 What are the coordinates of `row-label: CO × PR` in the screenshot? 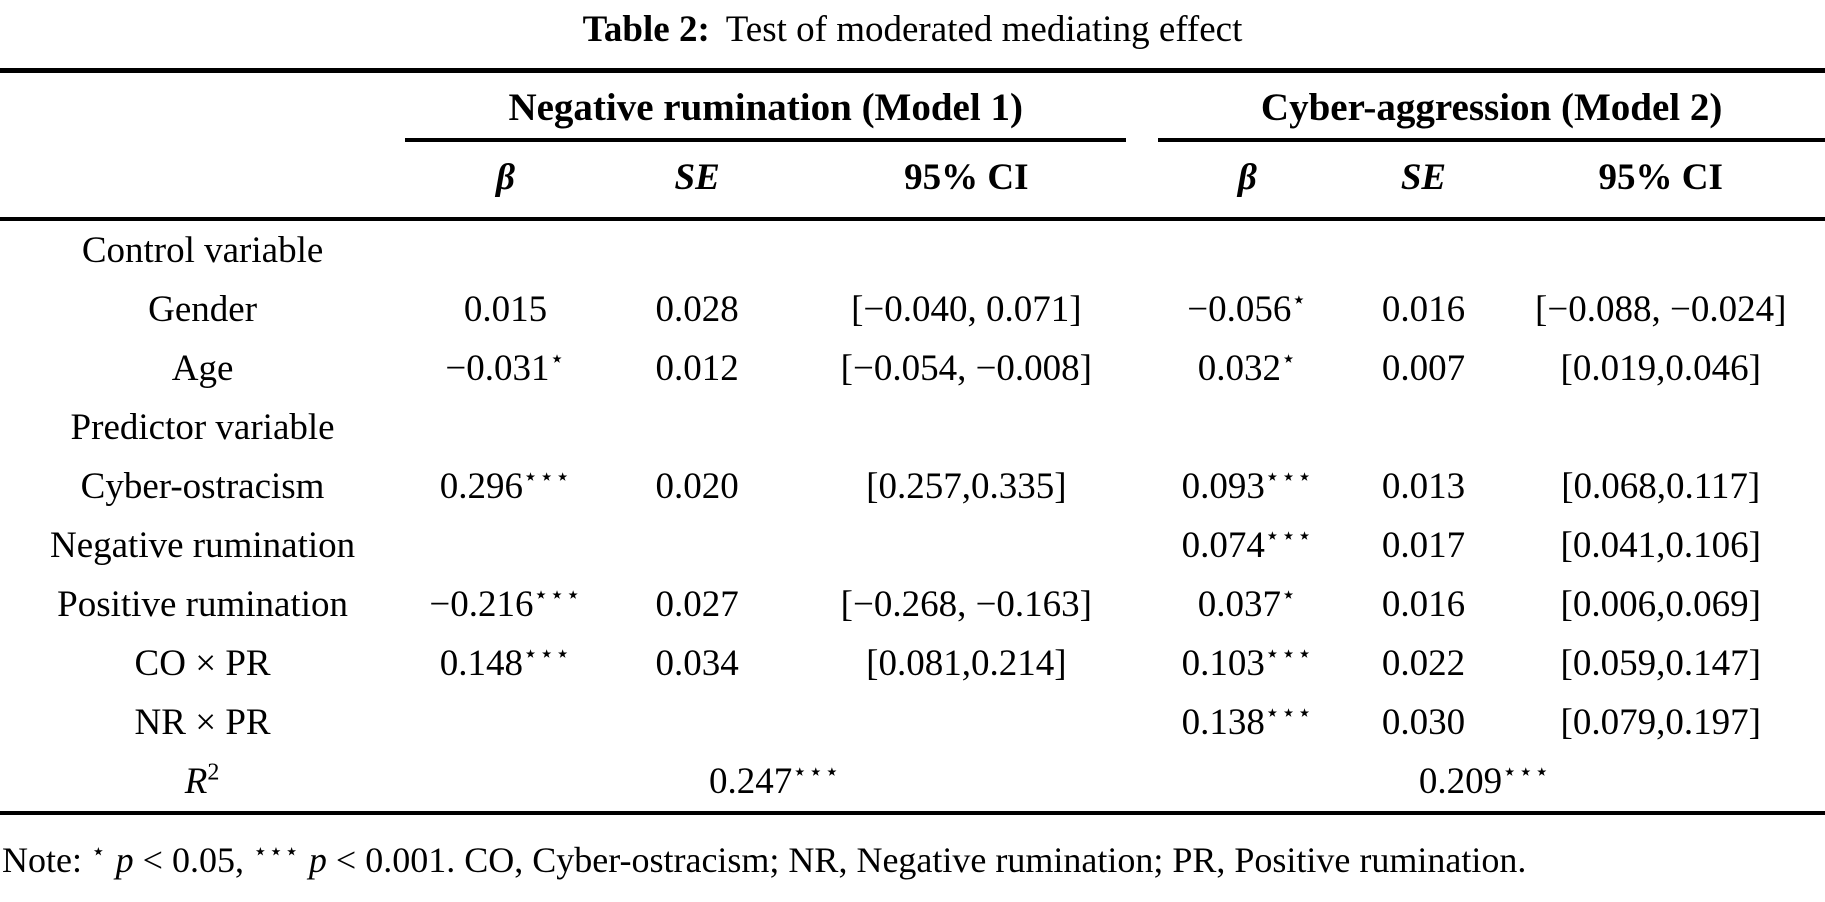 It's located at (202, 663).